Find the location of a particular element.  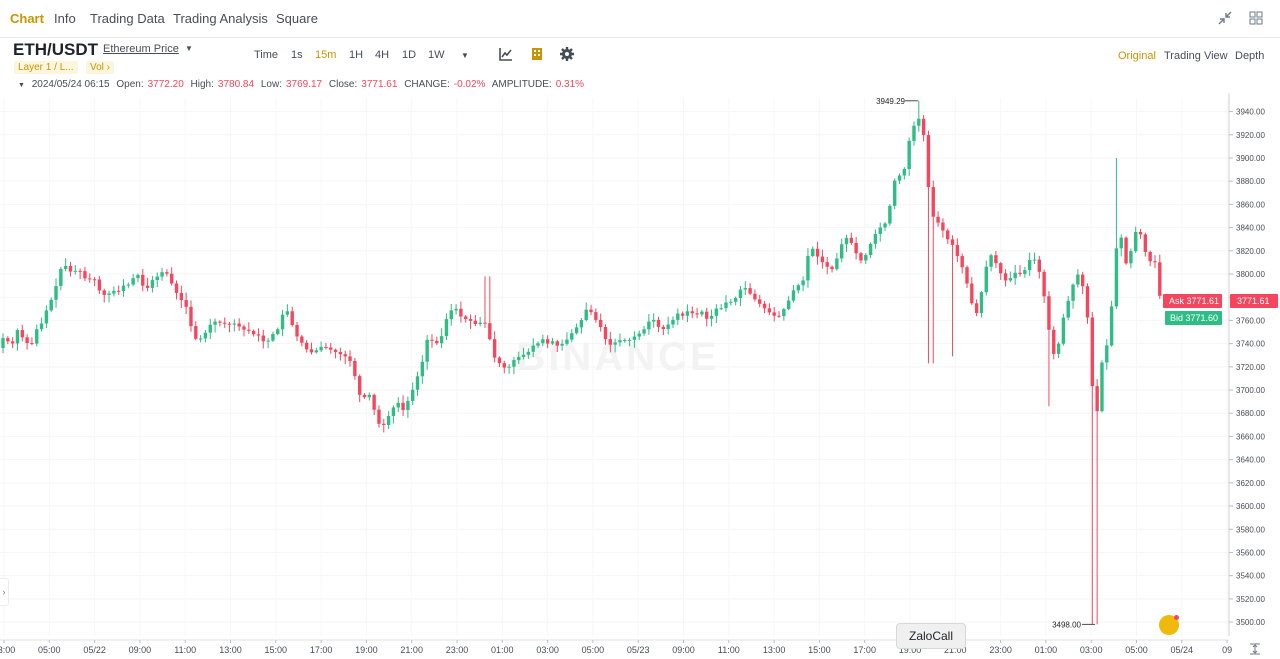

tab-trading-data: Trading Data is located at coordinates (127, 18).